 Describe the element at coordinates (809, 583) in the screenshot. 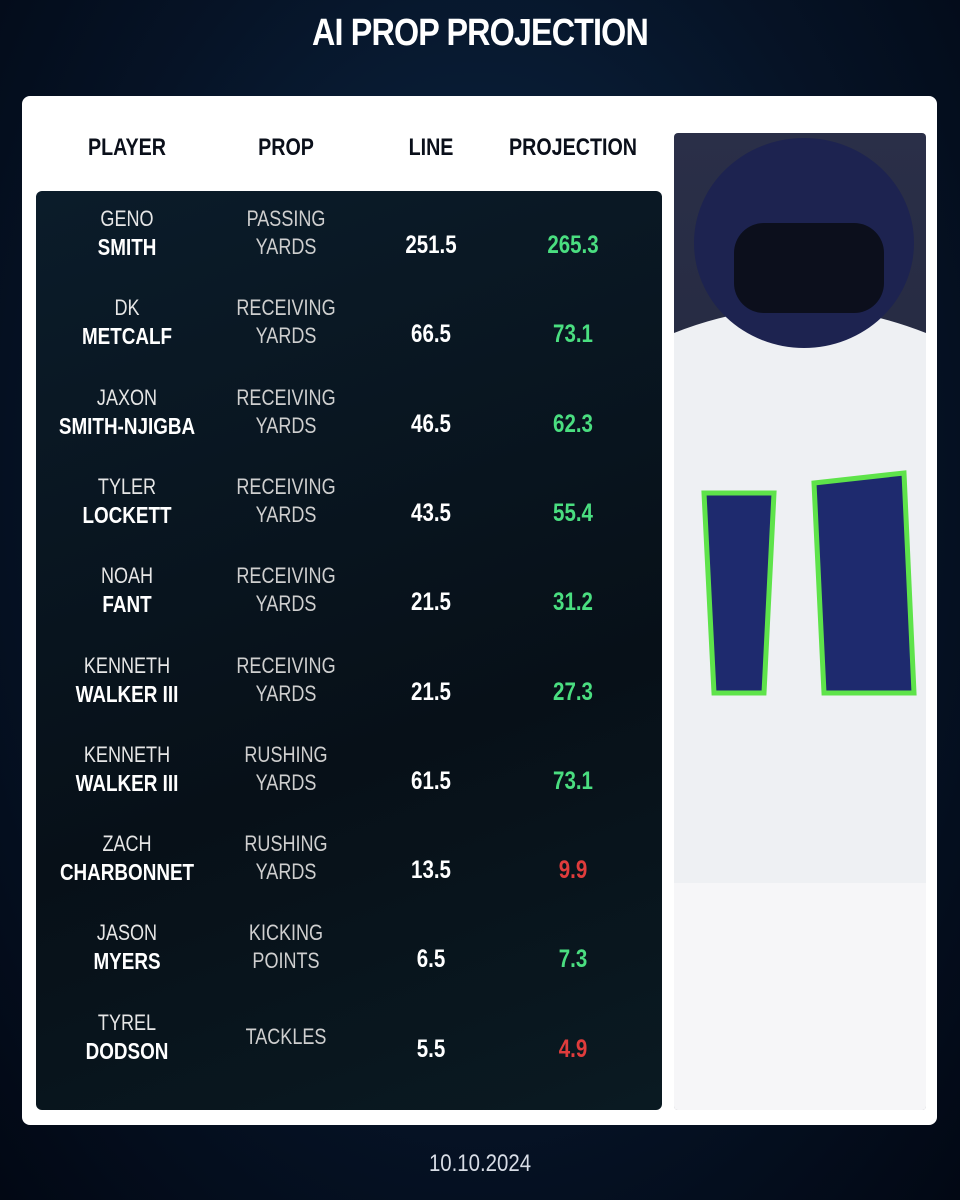

I see `jersey-number` at that location.